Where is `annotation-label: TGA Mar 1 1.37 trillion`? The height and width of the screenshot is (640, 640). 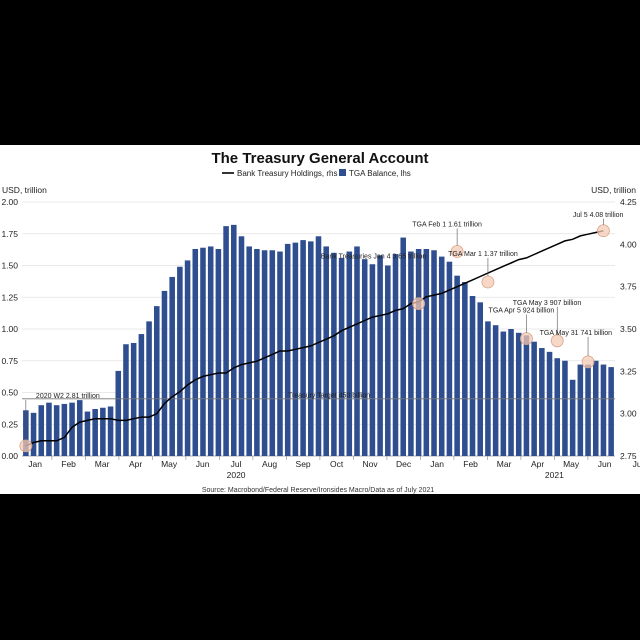
annotation-label: TGA Mar 1 1.37 trillion is located at coordinates (483, 254).